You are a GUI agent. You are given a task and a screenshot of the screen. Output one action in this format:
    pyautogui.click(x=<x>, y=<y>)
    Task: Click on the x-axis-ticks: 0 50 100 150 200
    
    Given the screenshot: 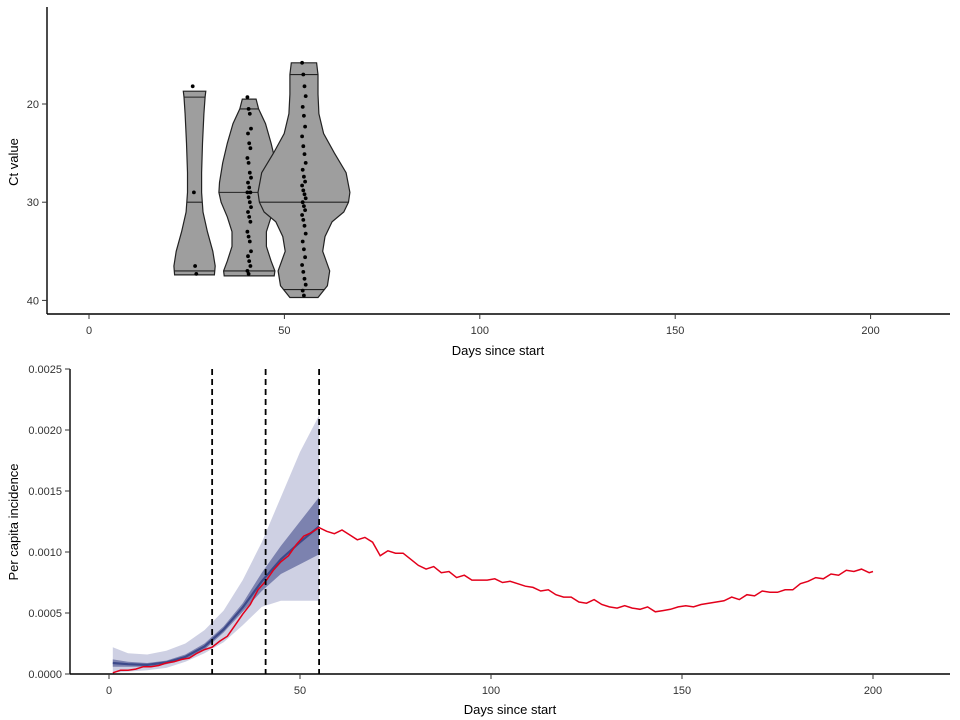 What is the action you would take?
    pyautogui.click(x=494, y=685)
    